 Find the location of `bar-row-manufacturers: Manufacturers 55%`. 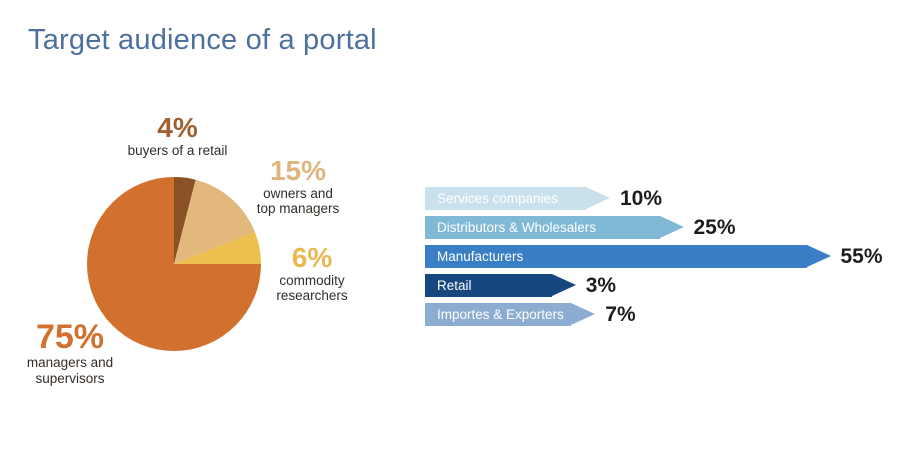

bar-row-manufacturers: Manufacturers 55% is located at coordinates (654, 256).